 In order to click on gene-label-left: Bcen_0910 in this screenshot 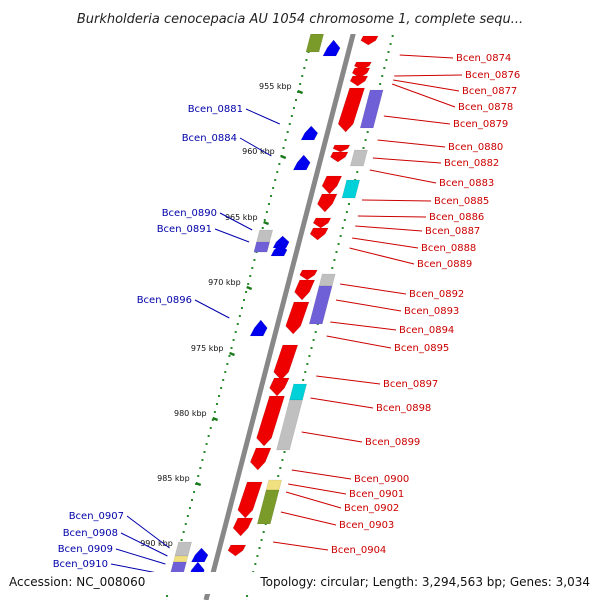, I will do `click(80, 564)`.